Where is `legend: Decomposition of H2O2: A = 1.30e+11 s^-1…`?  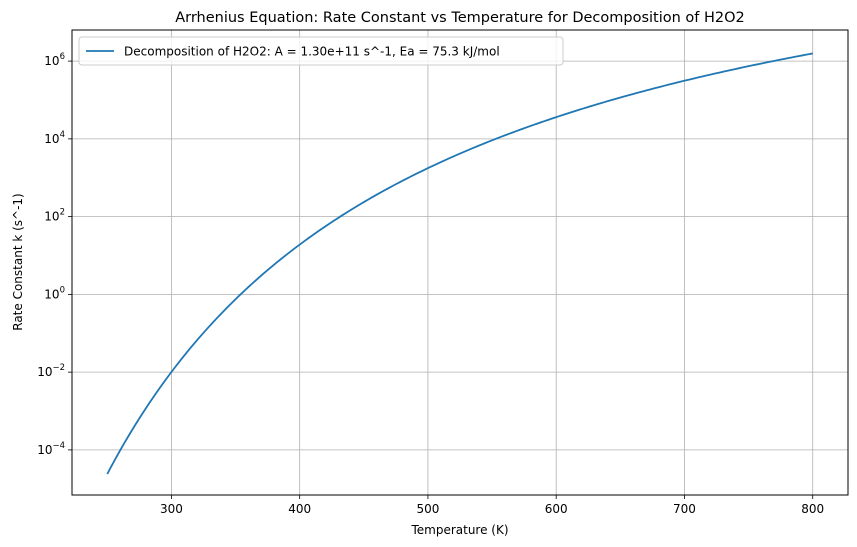
legend: Decomposition of H2O2: A = 1.30e+11 s^-1… is located at coordinates (321, 51).